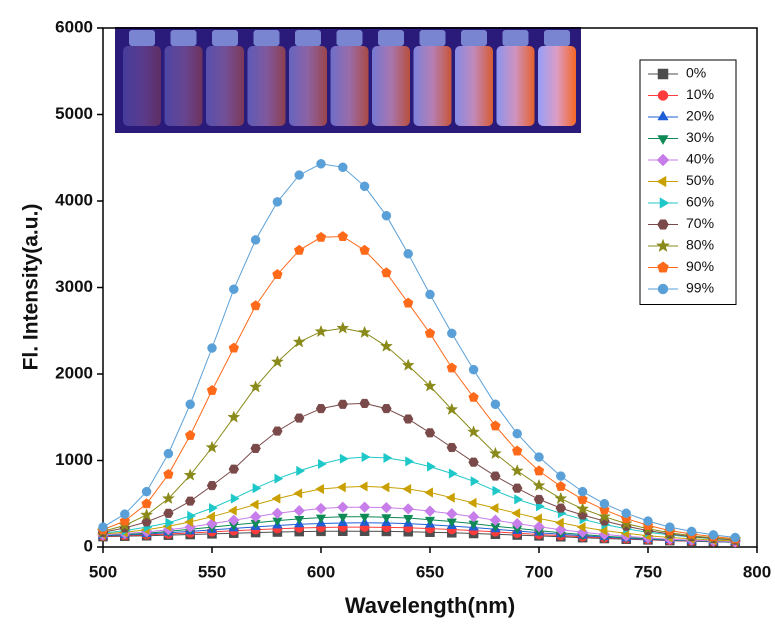 The height and width of the screenshot is (636, 775). What do you see at coordinates (103, 571) in the screenshot?
I see `x-tick-label: 500` at bounding box center [103, 571].